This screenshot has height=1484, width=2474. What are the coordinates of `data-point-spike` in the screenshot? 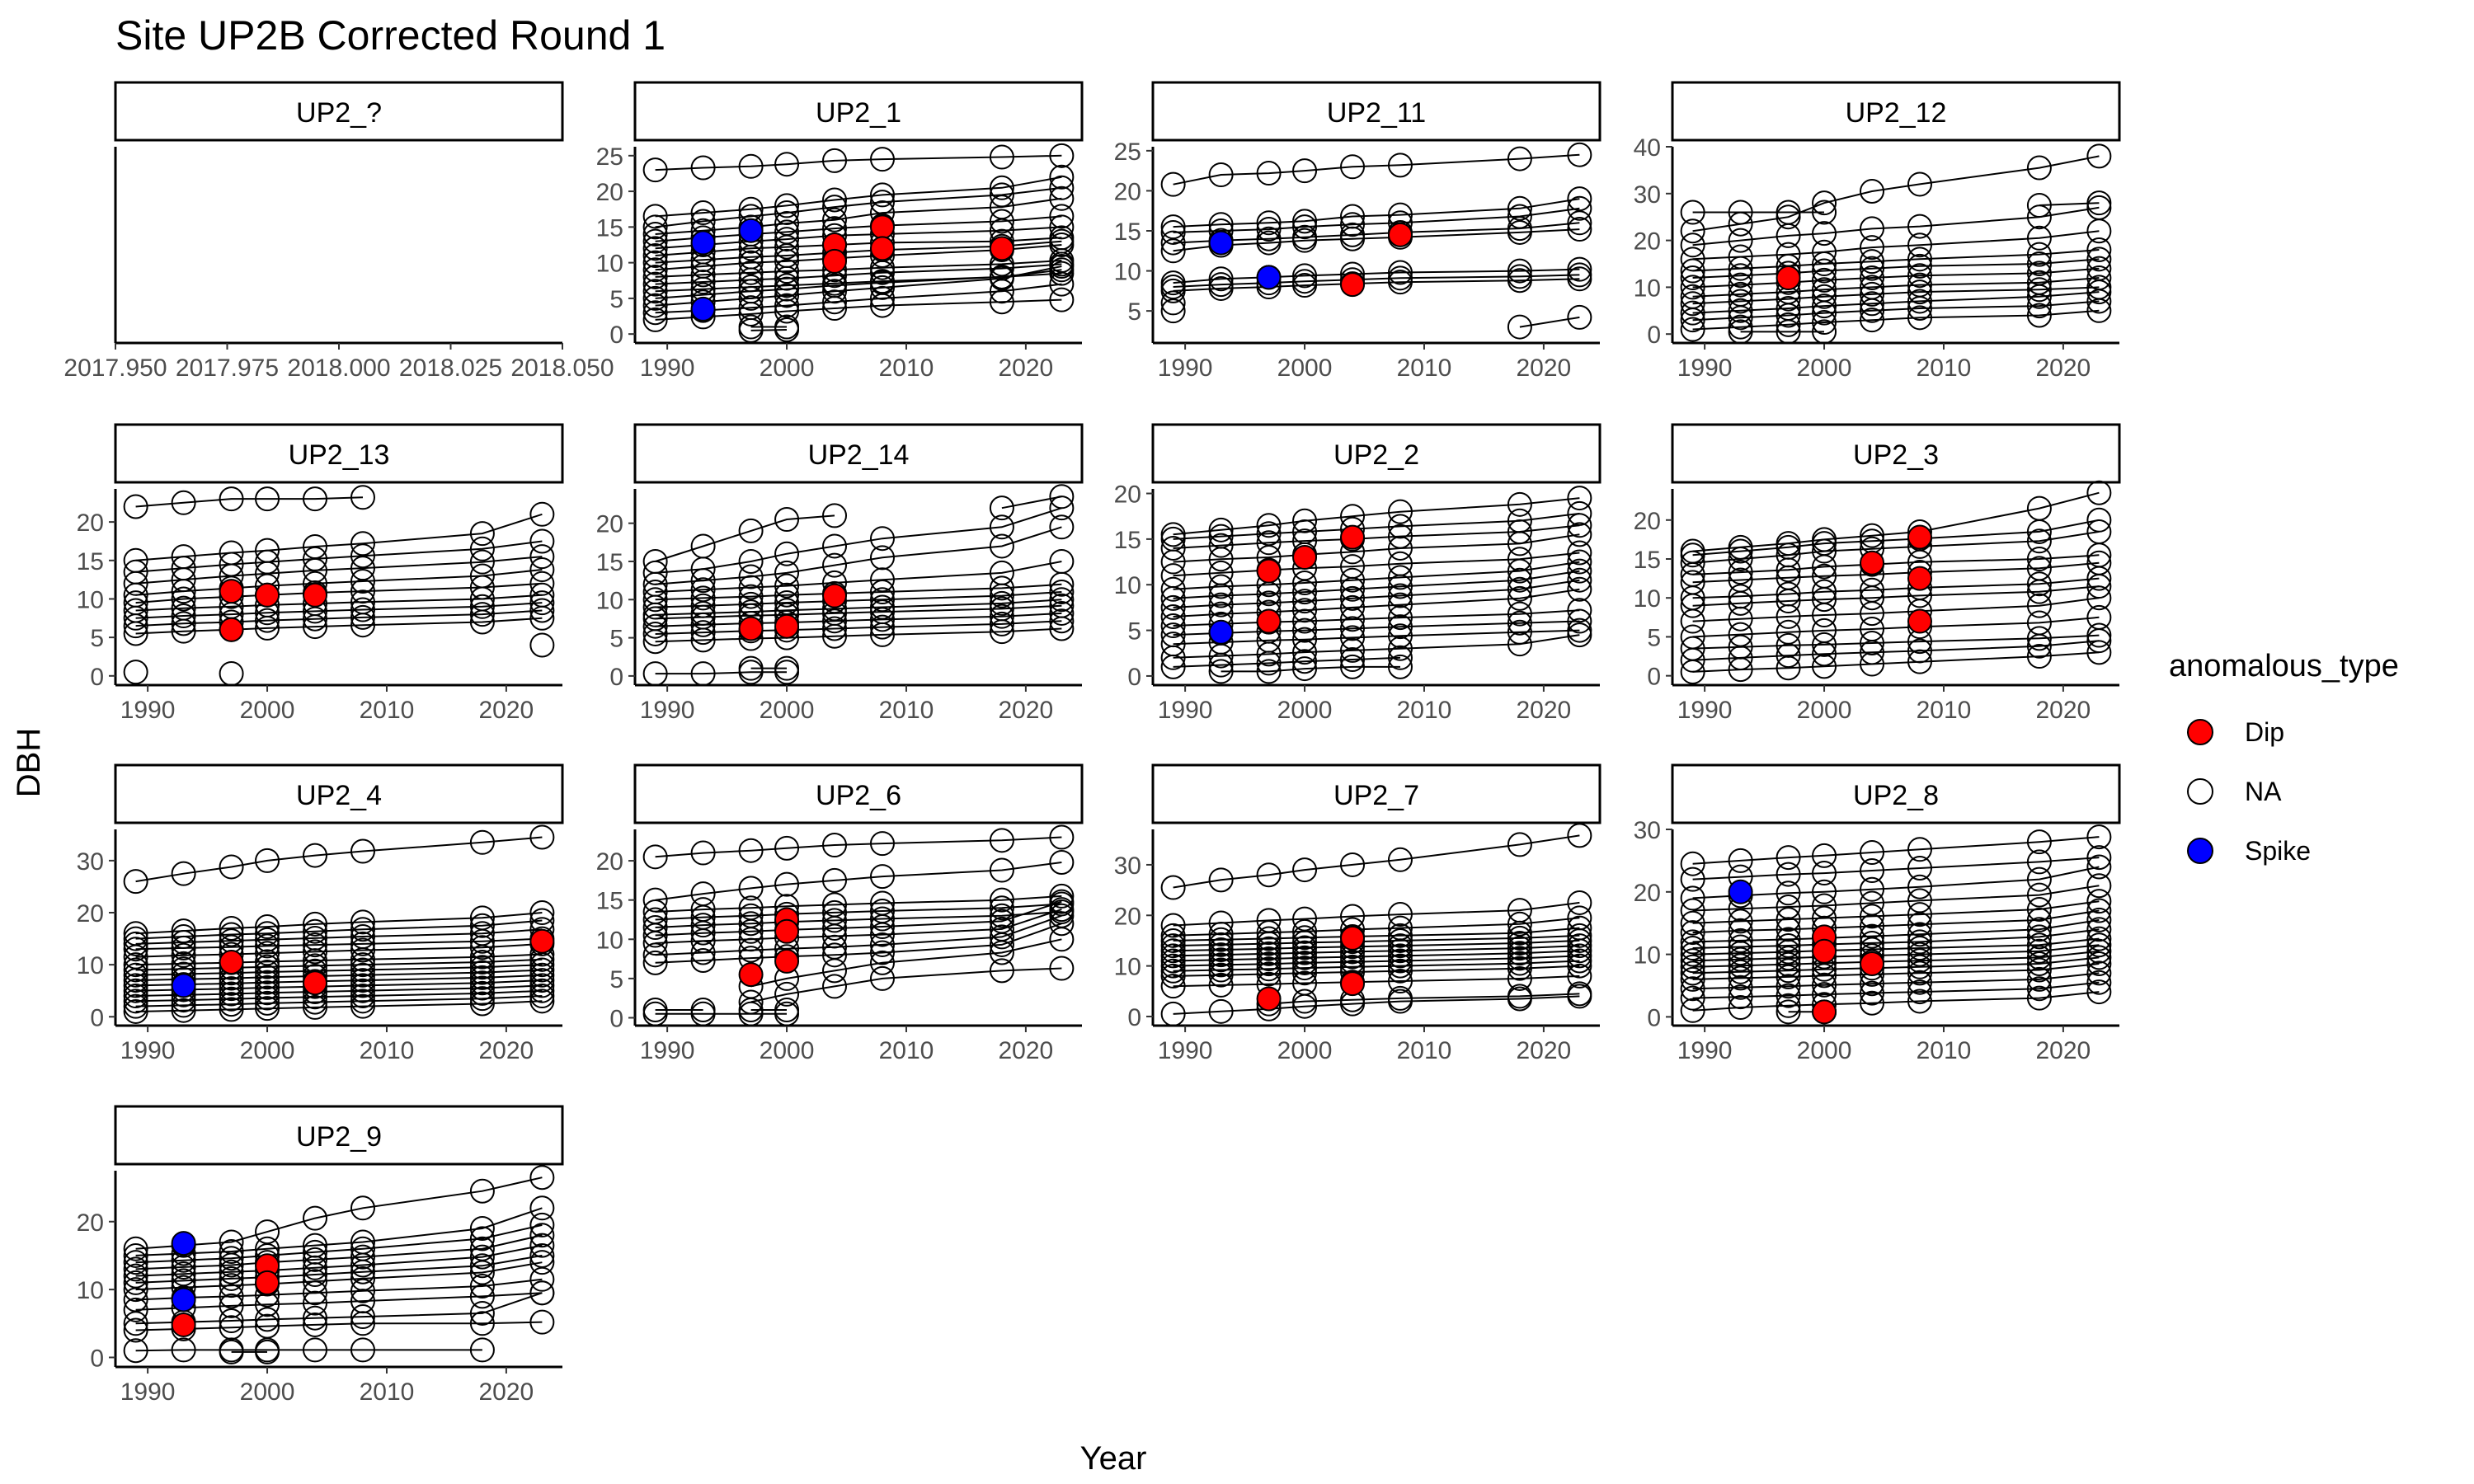 It's located at (703, 309).